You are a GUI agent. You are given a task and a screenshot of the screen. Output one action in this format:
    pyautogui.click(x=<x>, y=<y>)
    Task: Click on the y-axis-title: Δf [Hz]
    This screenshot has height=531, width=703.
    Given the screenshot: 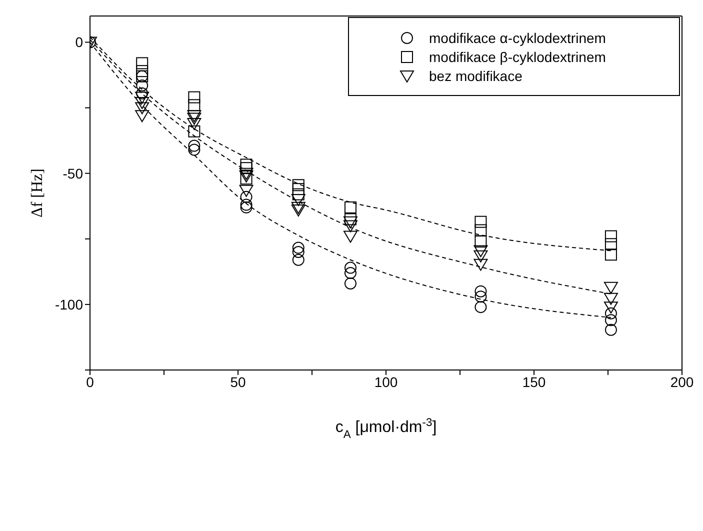 What is the action you would take?
    pyautogui.click(x=37, y=193)
    